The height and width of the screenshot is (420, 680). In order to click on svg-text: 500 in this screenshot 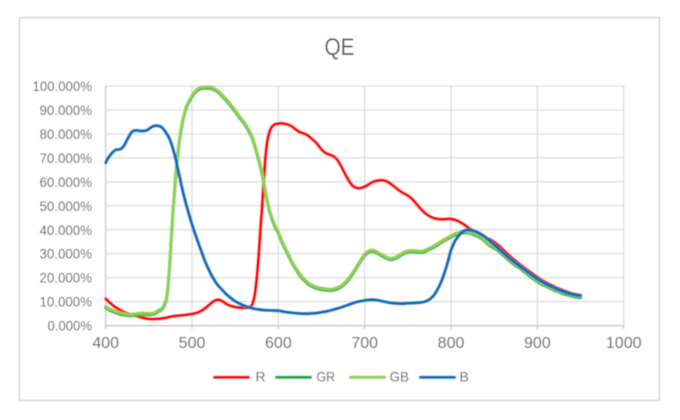, I will do `click(192, 343)`.